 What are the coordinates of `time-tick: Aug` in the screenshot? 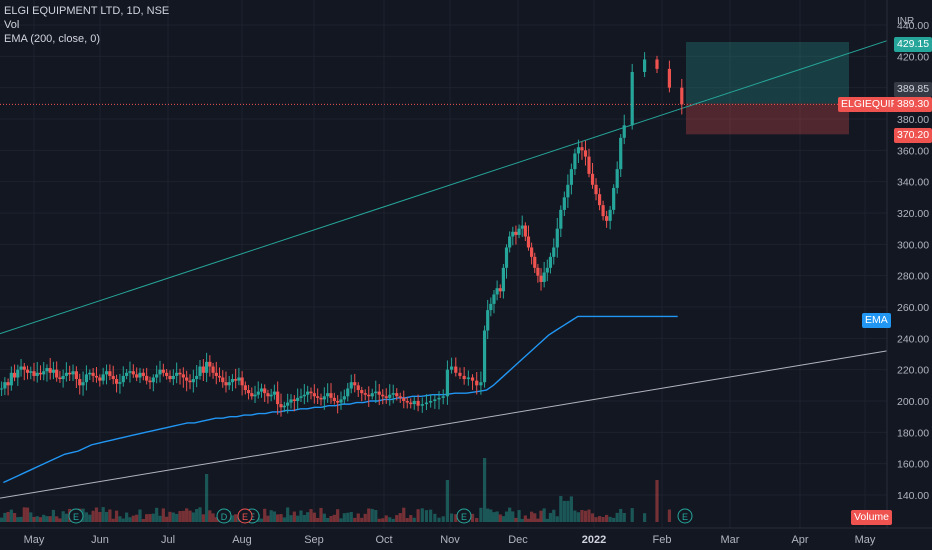 It's located at (242, 540).